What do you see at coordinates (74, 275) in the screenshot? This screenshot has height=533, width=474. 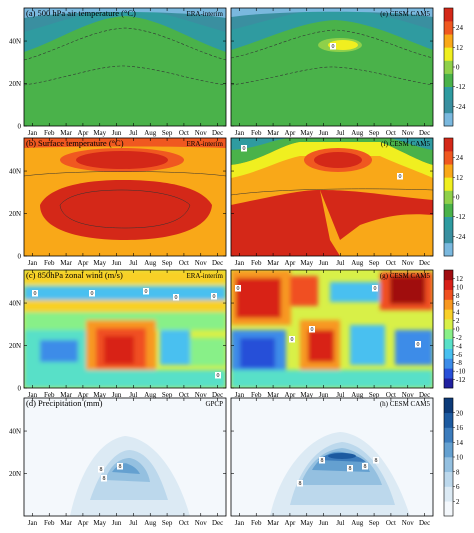 I see `panel-title: (c) 850hPa zonal wind (m/s)` at bounding box center [74, 275].